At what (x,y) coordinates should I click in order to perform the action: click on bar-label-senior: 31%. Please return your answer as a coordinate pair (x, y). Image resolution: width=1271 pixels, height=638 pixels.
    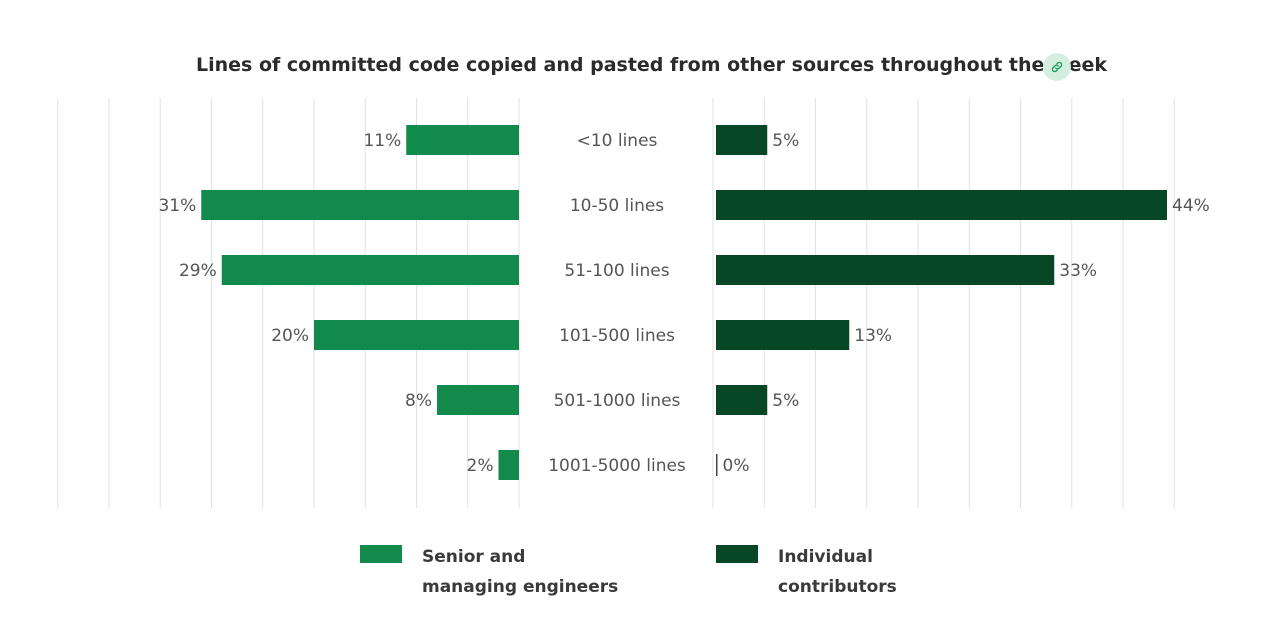
    Looking at the image, I should click on (177, 206).